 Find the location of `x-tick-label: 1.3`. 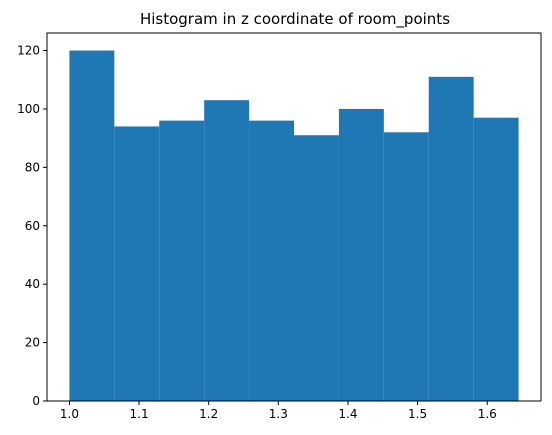

x-tick-label: 1.3 is located at coordinates (278, 414).